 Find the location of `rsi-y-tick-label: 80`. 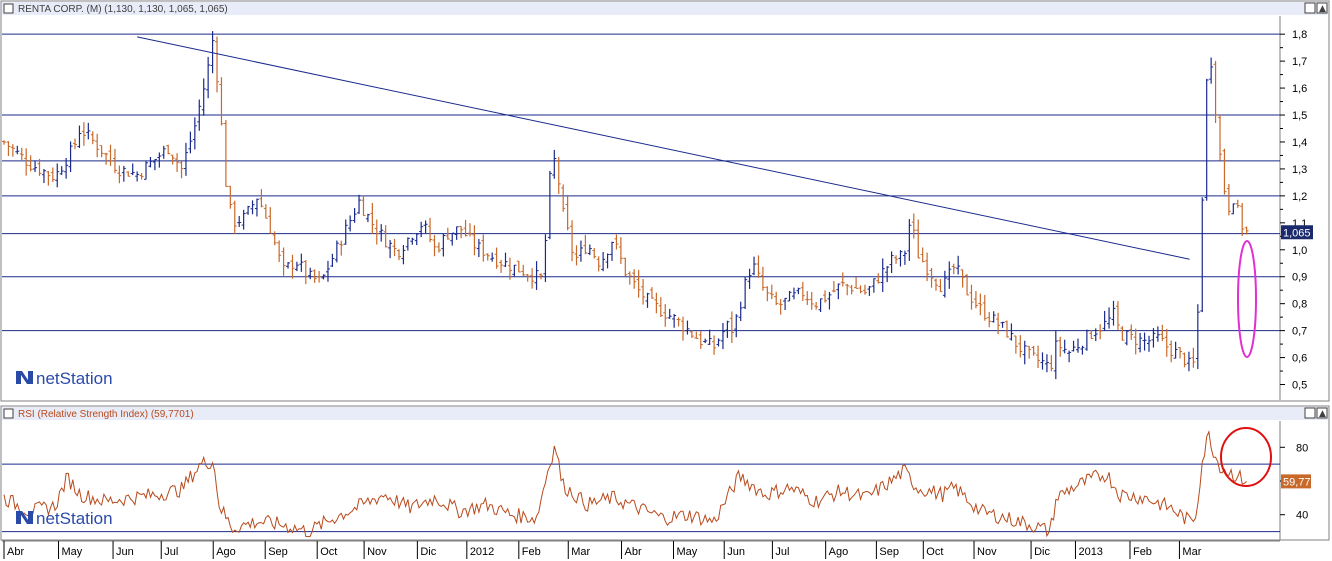

rsi-y-tick-label: 80 is located at coordinates (1302, 448).